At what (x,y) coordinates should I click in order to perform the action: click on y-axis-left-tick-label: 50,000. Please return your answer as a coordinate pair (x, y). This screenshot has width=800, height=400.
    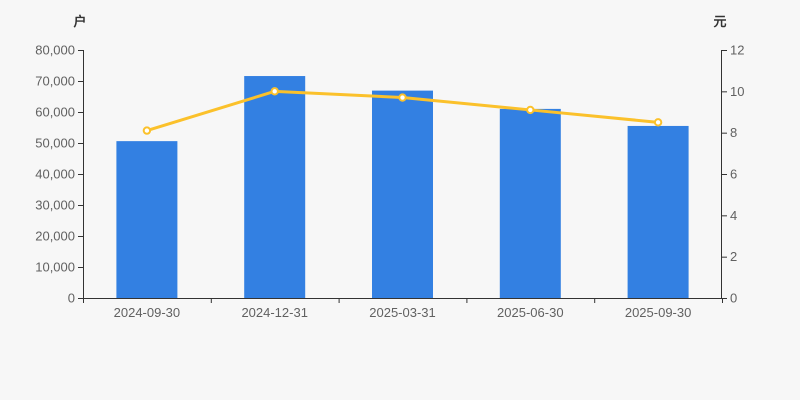
    Looking at the image, I should click on (55, 143).